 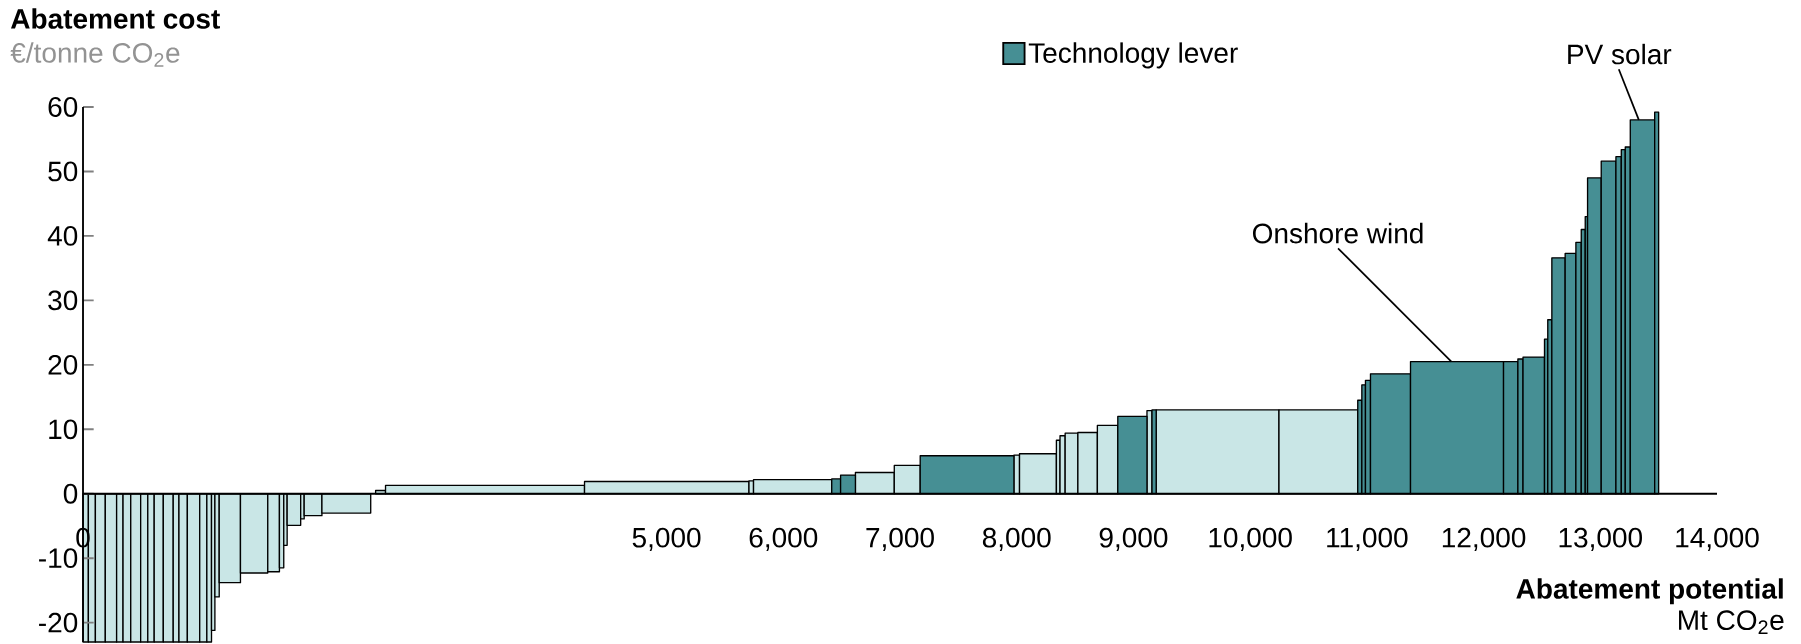 I want to click on x-tick-label: 12,000, so click(x=1484, y=539).